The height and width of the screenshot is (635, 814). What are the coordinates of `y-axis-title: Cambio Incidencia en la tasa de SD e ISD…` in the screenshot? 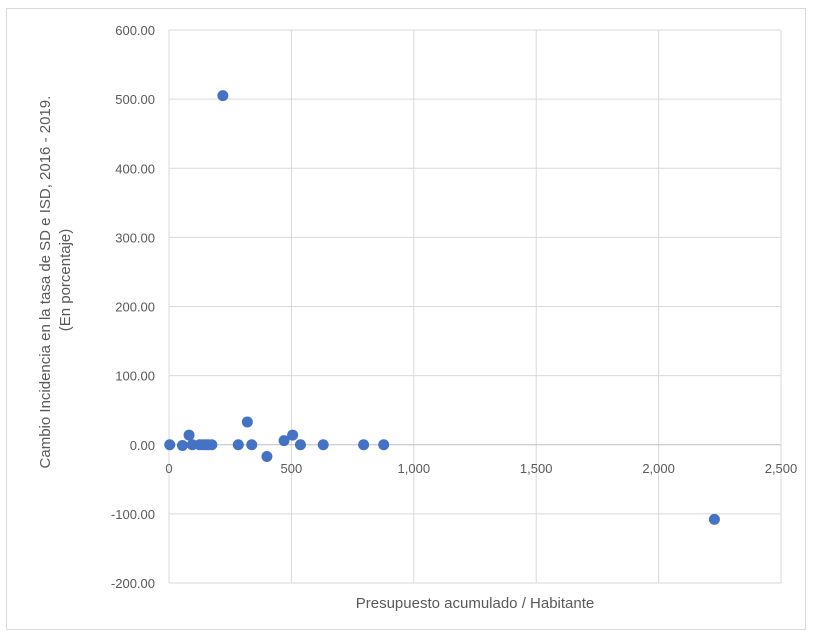 It's located at (55, 280).